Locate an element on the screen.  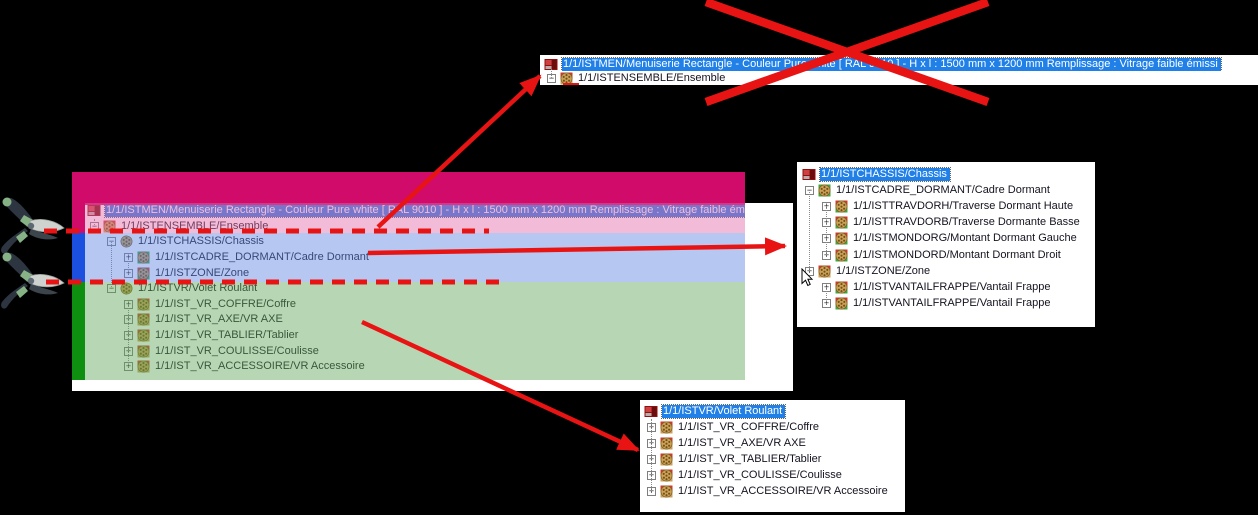
tree-row-label: 1/1/ISTTRAVDORH/Traverse Dormant Haute is located at coordinates (963, 205).